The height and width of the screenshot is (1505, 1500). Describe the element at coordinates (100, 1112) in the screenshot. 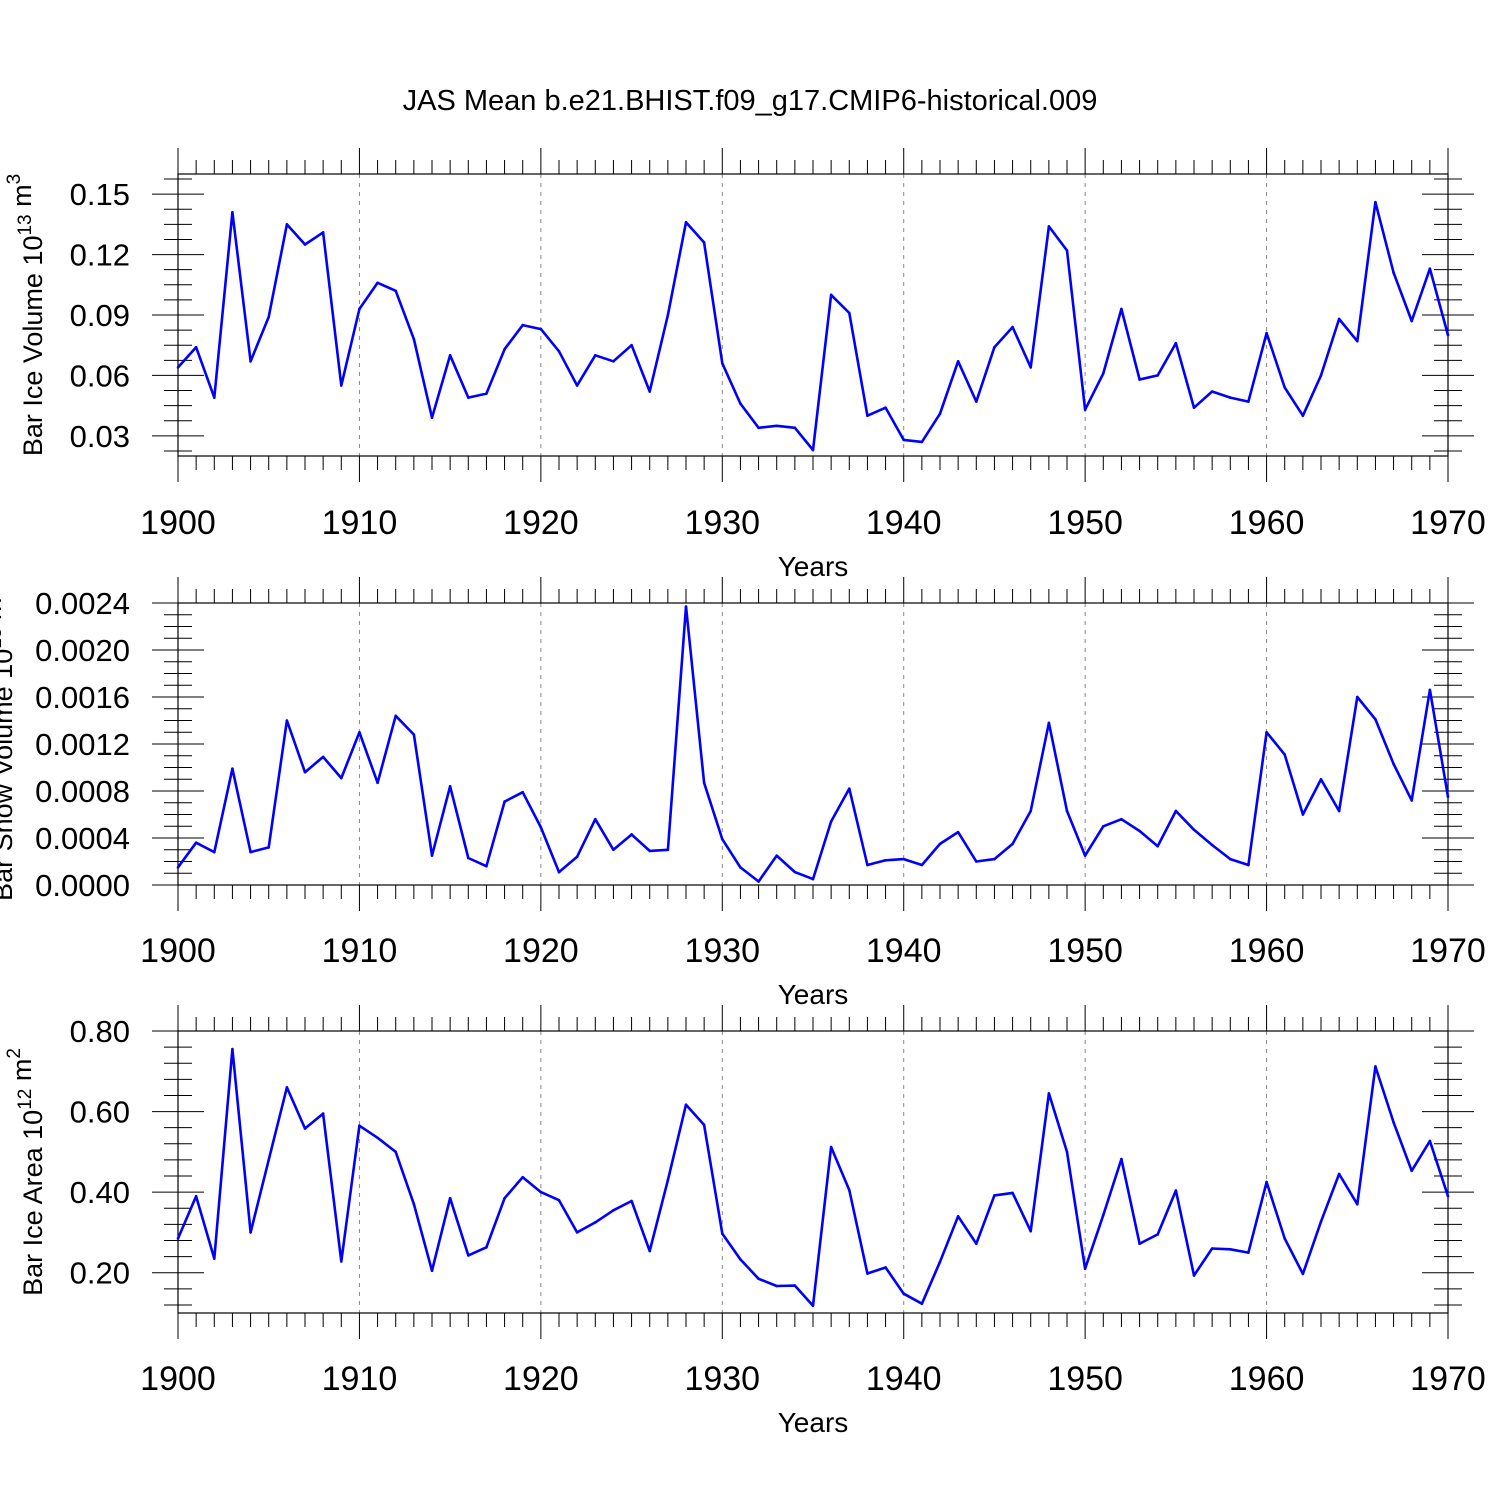

I see `y-tick-label: 0.60` at that location.